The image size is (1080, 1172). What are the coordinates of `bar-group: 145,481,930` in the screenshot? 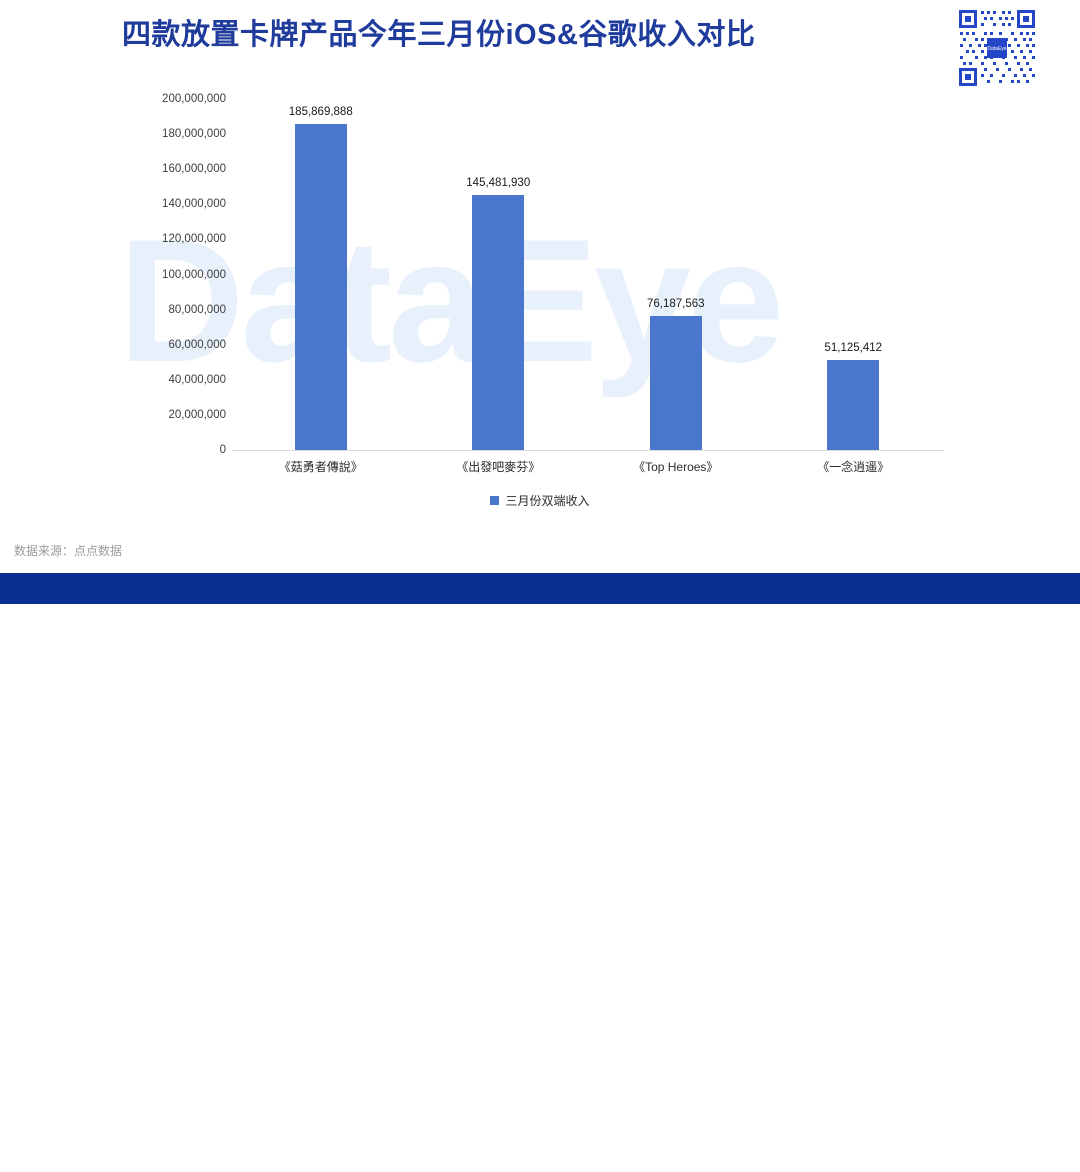 It's located at (499, 274).